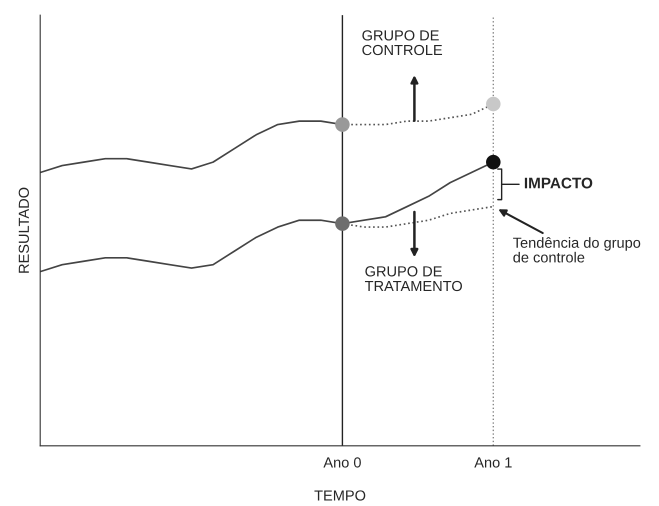 Image resolution: width=659 pixels, height=506 pixels. I want to click on x-tick-label: Ano 0, so click(342, 462).